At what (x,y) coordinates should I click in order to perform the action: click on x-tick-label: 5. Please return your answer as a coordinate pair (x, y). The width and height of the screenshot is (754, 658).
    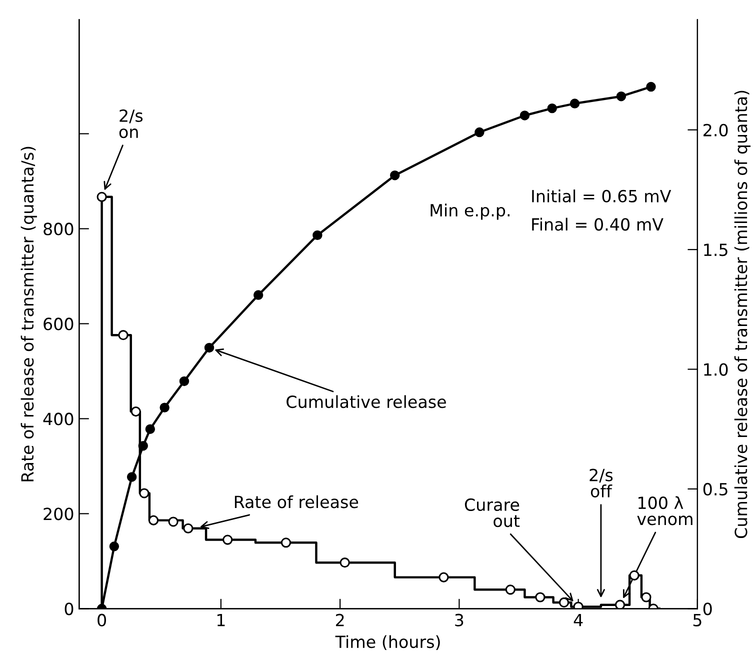
    Looking at the image, I should click on (697, 620).